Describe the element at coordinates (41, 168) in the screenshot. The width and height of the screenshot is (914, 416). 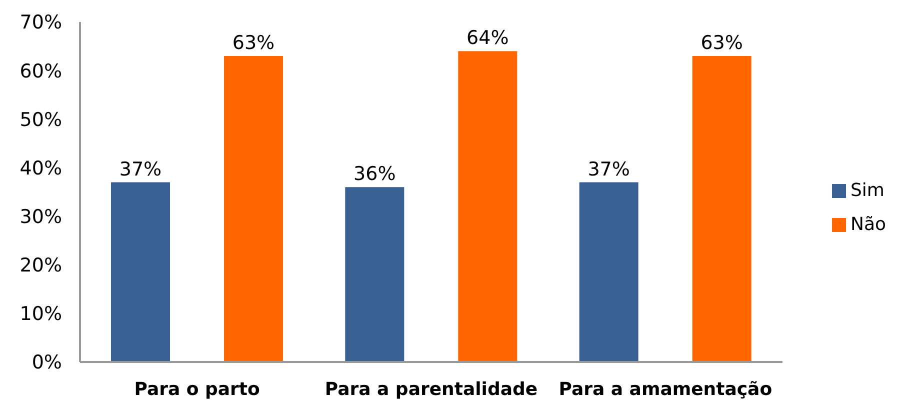
I see `y-tick-label: 40%` at that location.